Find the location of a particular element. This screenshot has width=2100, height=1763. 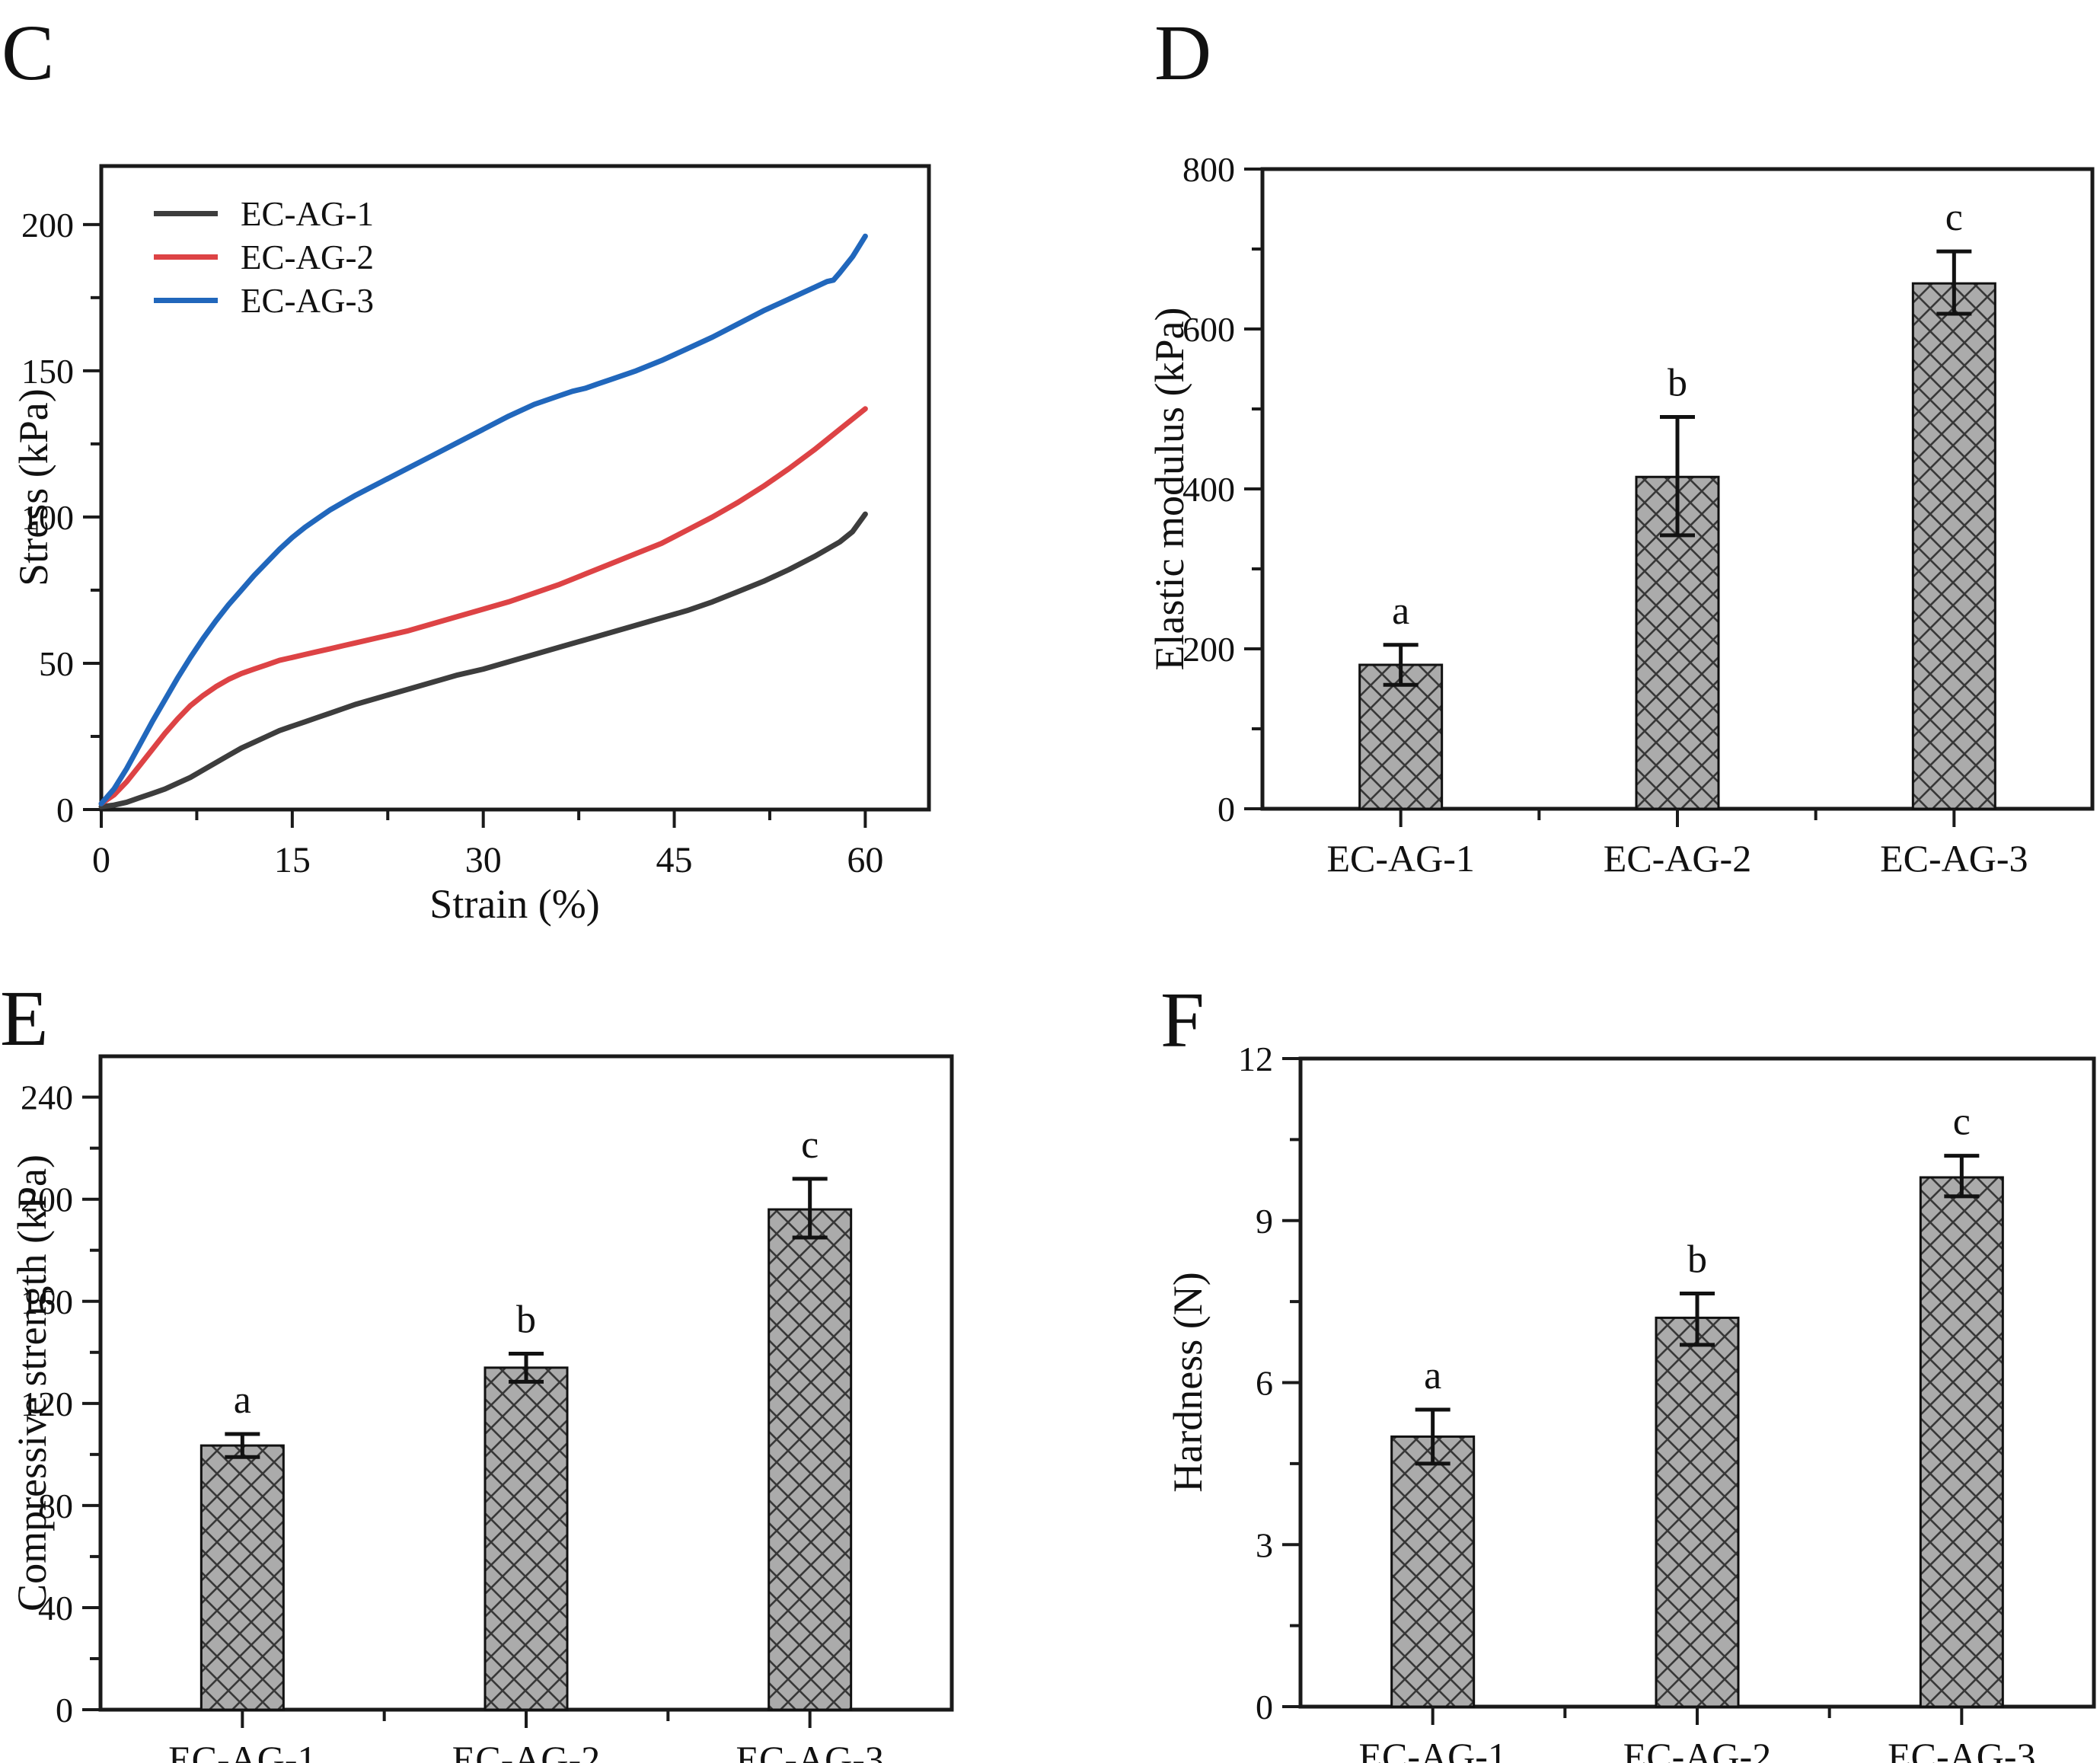

panel-c-letter: C is located at coordinates (28, 53).